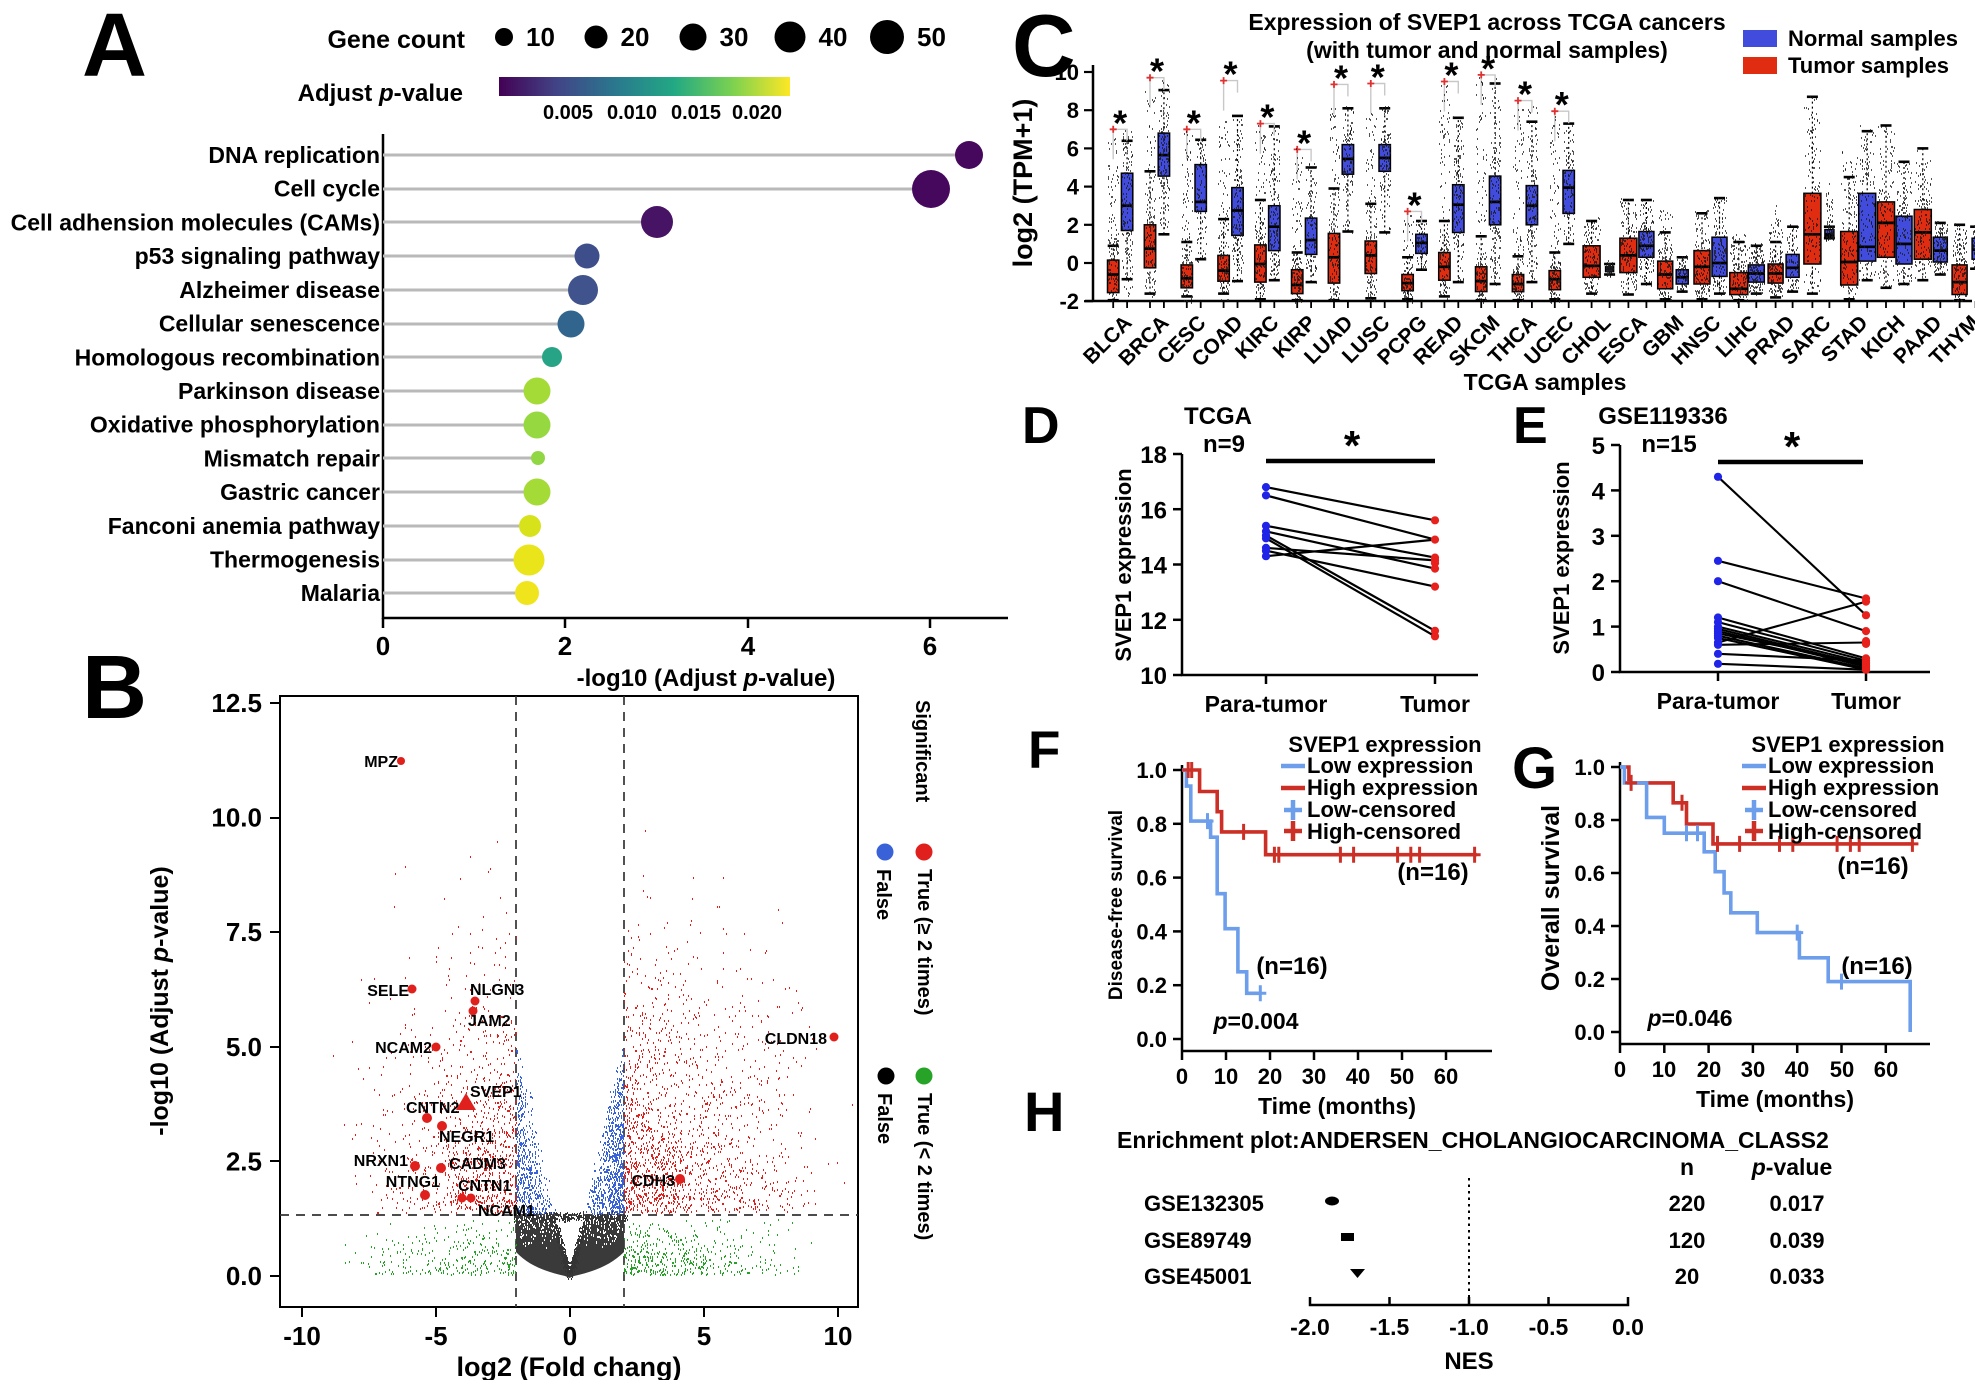  I want to click on svg-text: GSE45001, so click(1198, 1276).